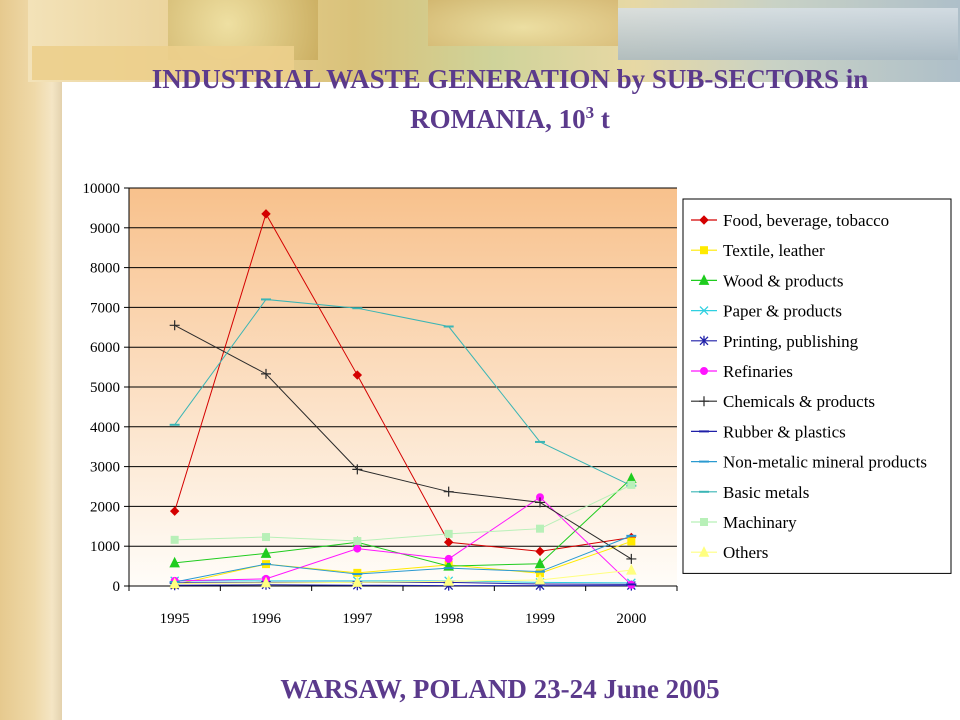  Describe the element at coordinates (105, 269) in the screenshot. I see `y-tick-label: 8000` at that location.